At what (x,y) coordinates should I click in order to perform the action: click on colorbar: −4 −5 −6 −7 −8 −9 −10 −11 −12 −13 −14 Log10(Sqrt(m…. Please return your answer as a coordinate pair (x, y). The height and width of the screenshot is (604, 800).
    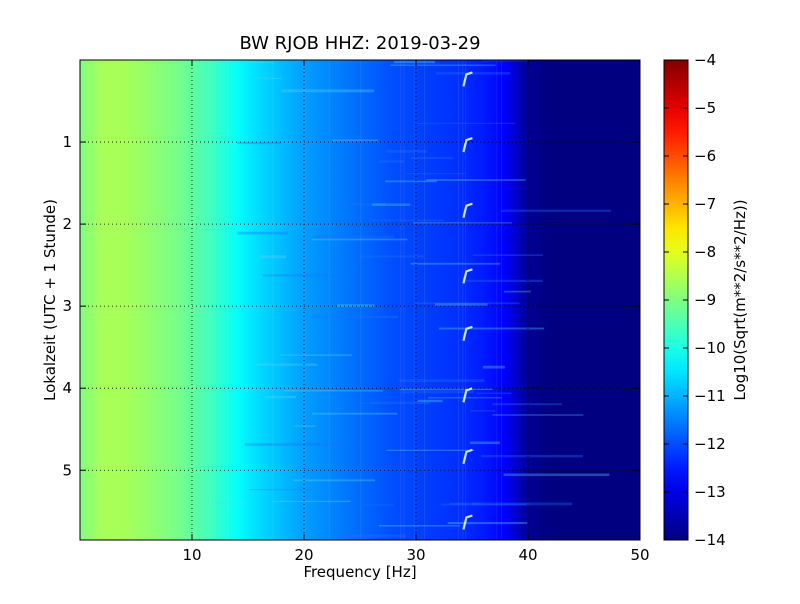
    Looking at the image, I should click on (706, 300).